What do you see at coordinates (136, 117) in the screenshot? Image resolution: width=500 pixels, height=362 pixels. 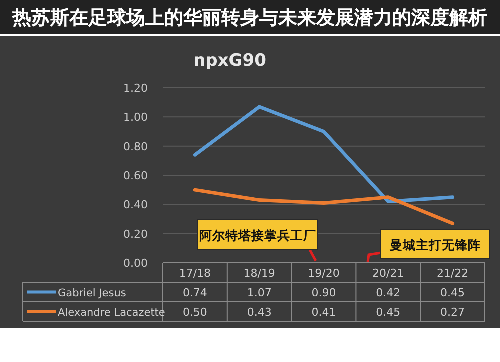 I see `y-tick-label: 1.00` at bounding box center [136, 117].